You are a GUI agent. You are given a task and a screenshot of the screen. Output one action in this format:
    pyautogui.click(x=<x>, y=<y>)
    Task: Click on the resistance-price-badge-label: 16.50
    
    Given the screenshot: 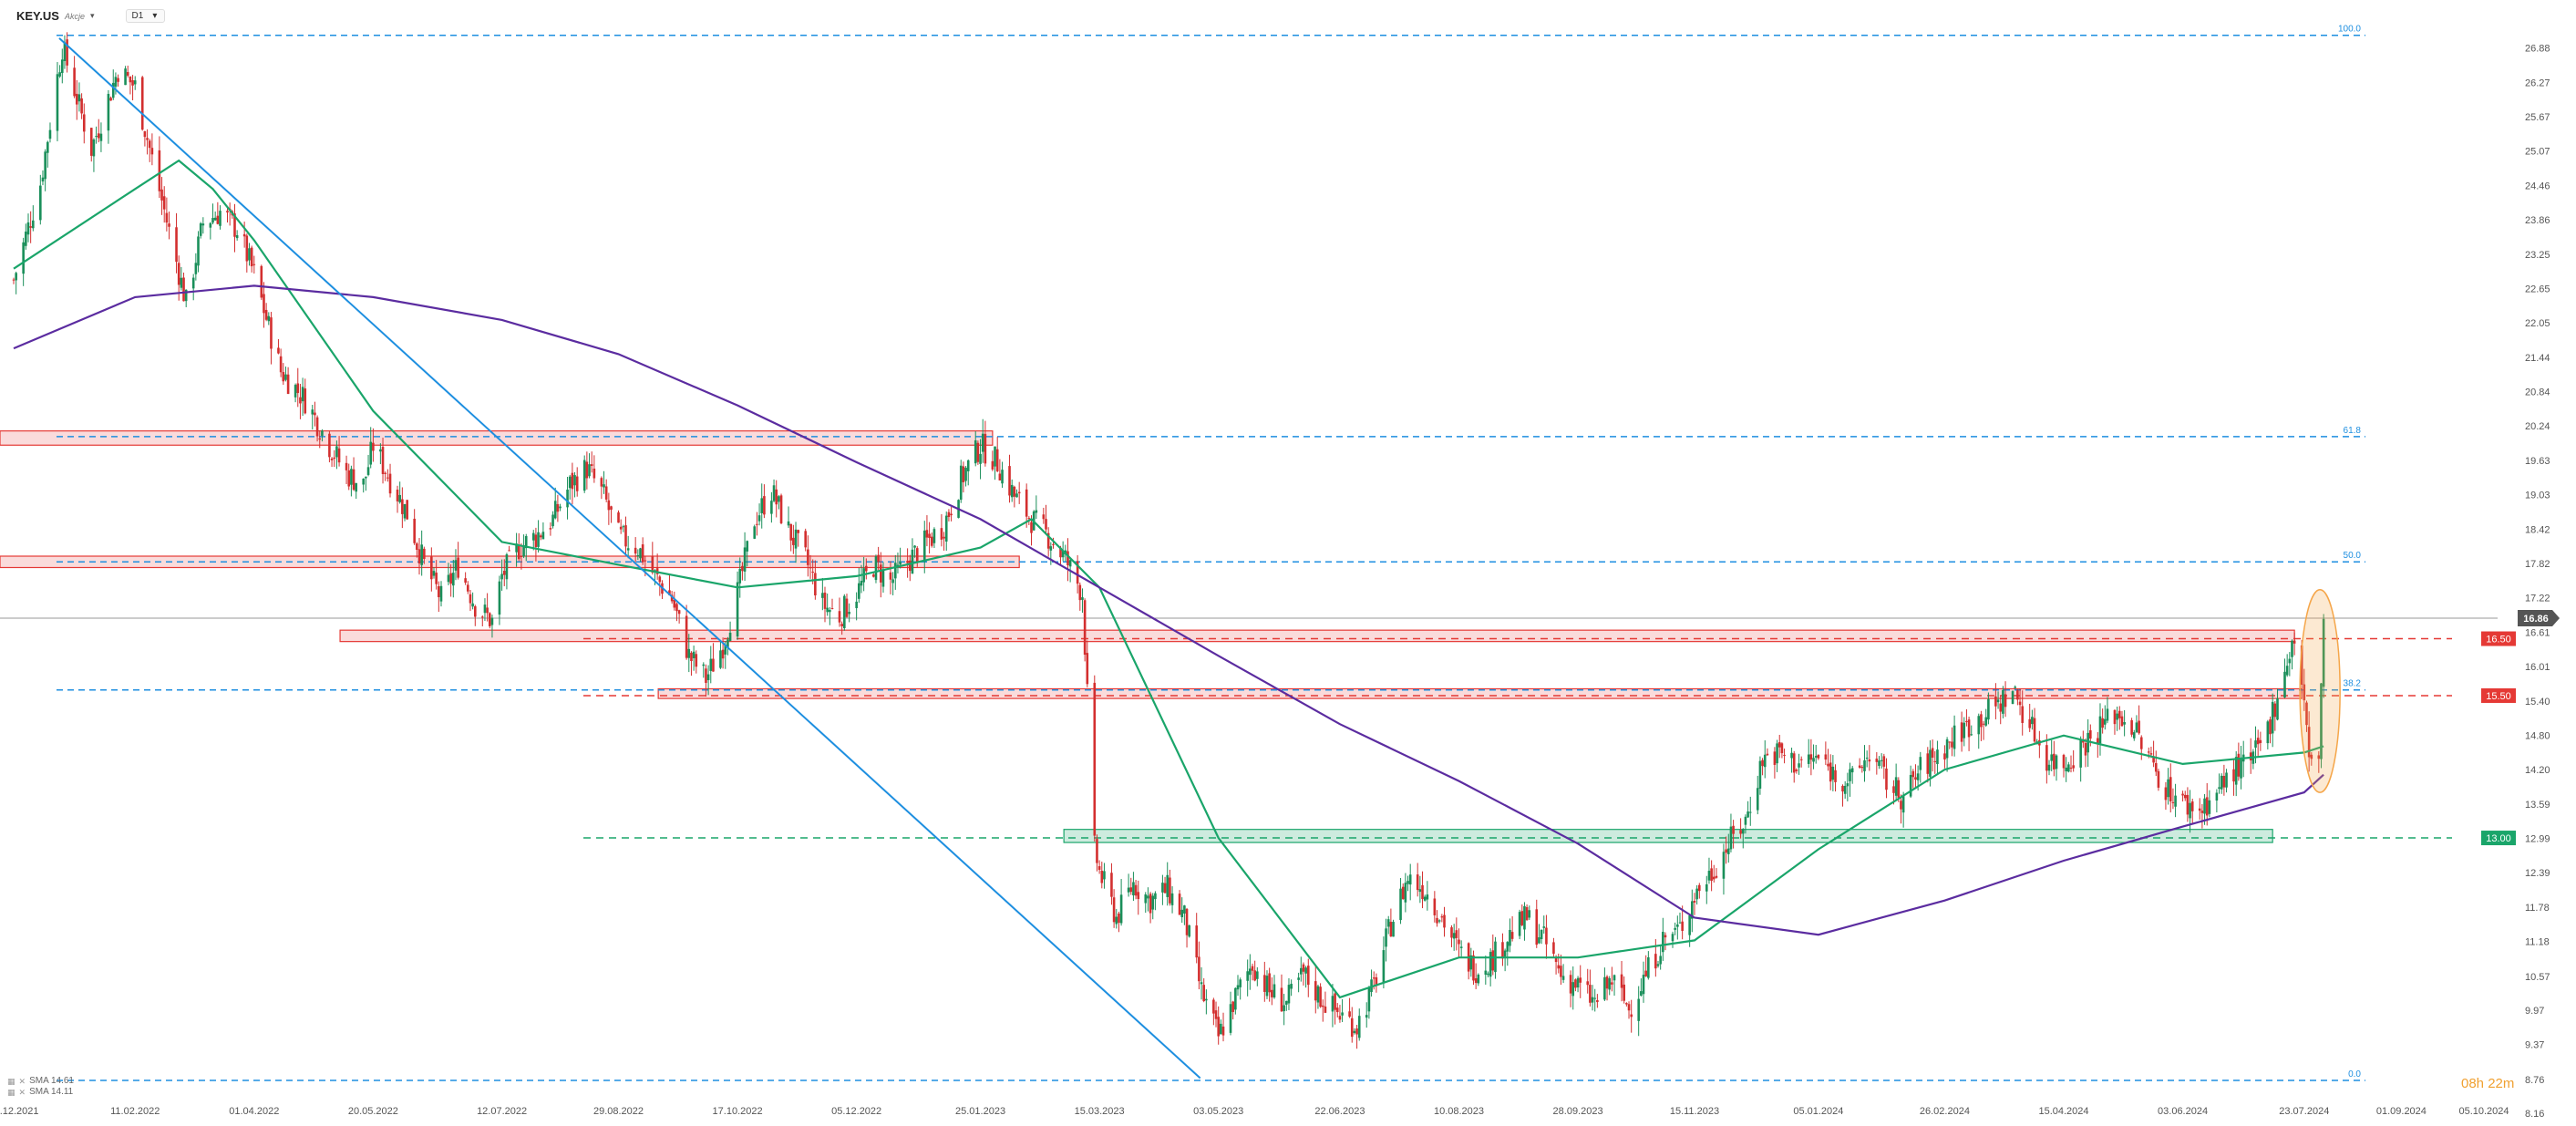 What is the action you would take?
    pyautogui.click(x=2498, y=640)
    